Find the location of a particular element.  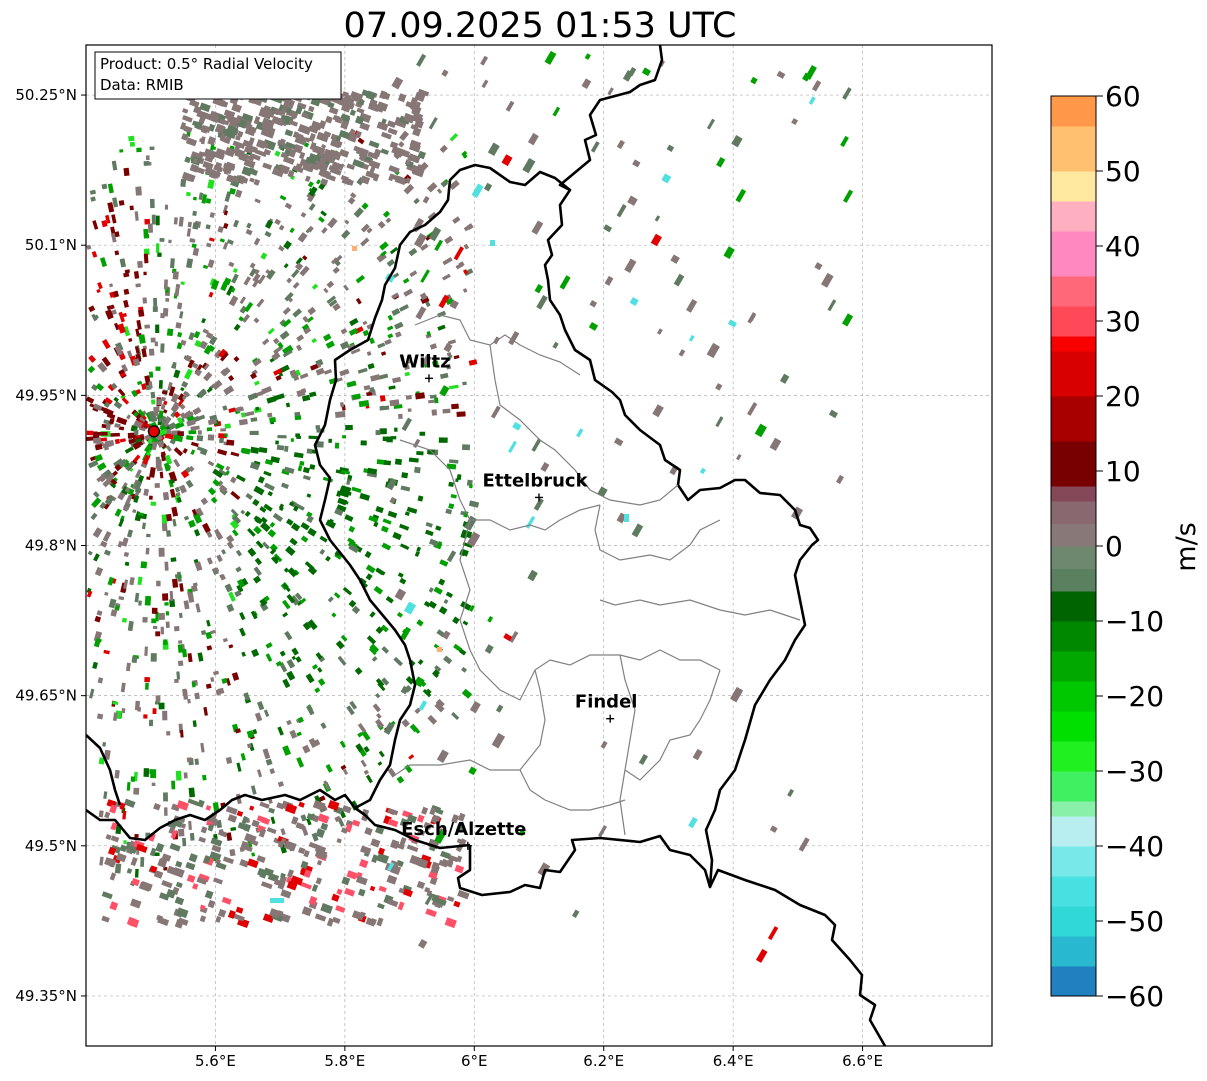

lat-tick-label: 49.35°N is located at coordinates (46, 996).